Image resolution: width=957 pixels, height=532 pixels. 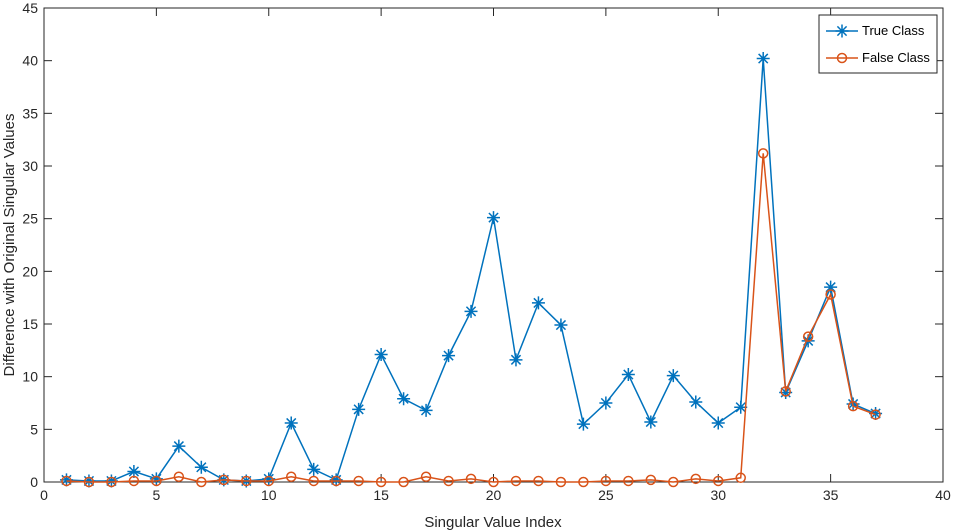 I want to click on x-tick-label: 15, so click(x=381, y=495).